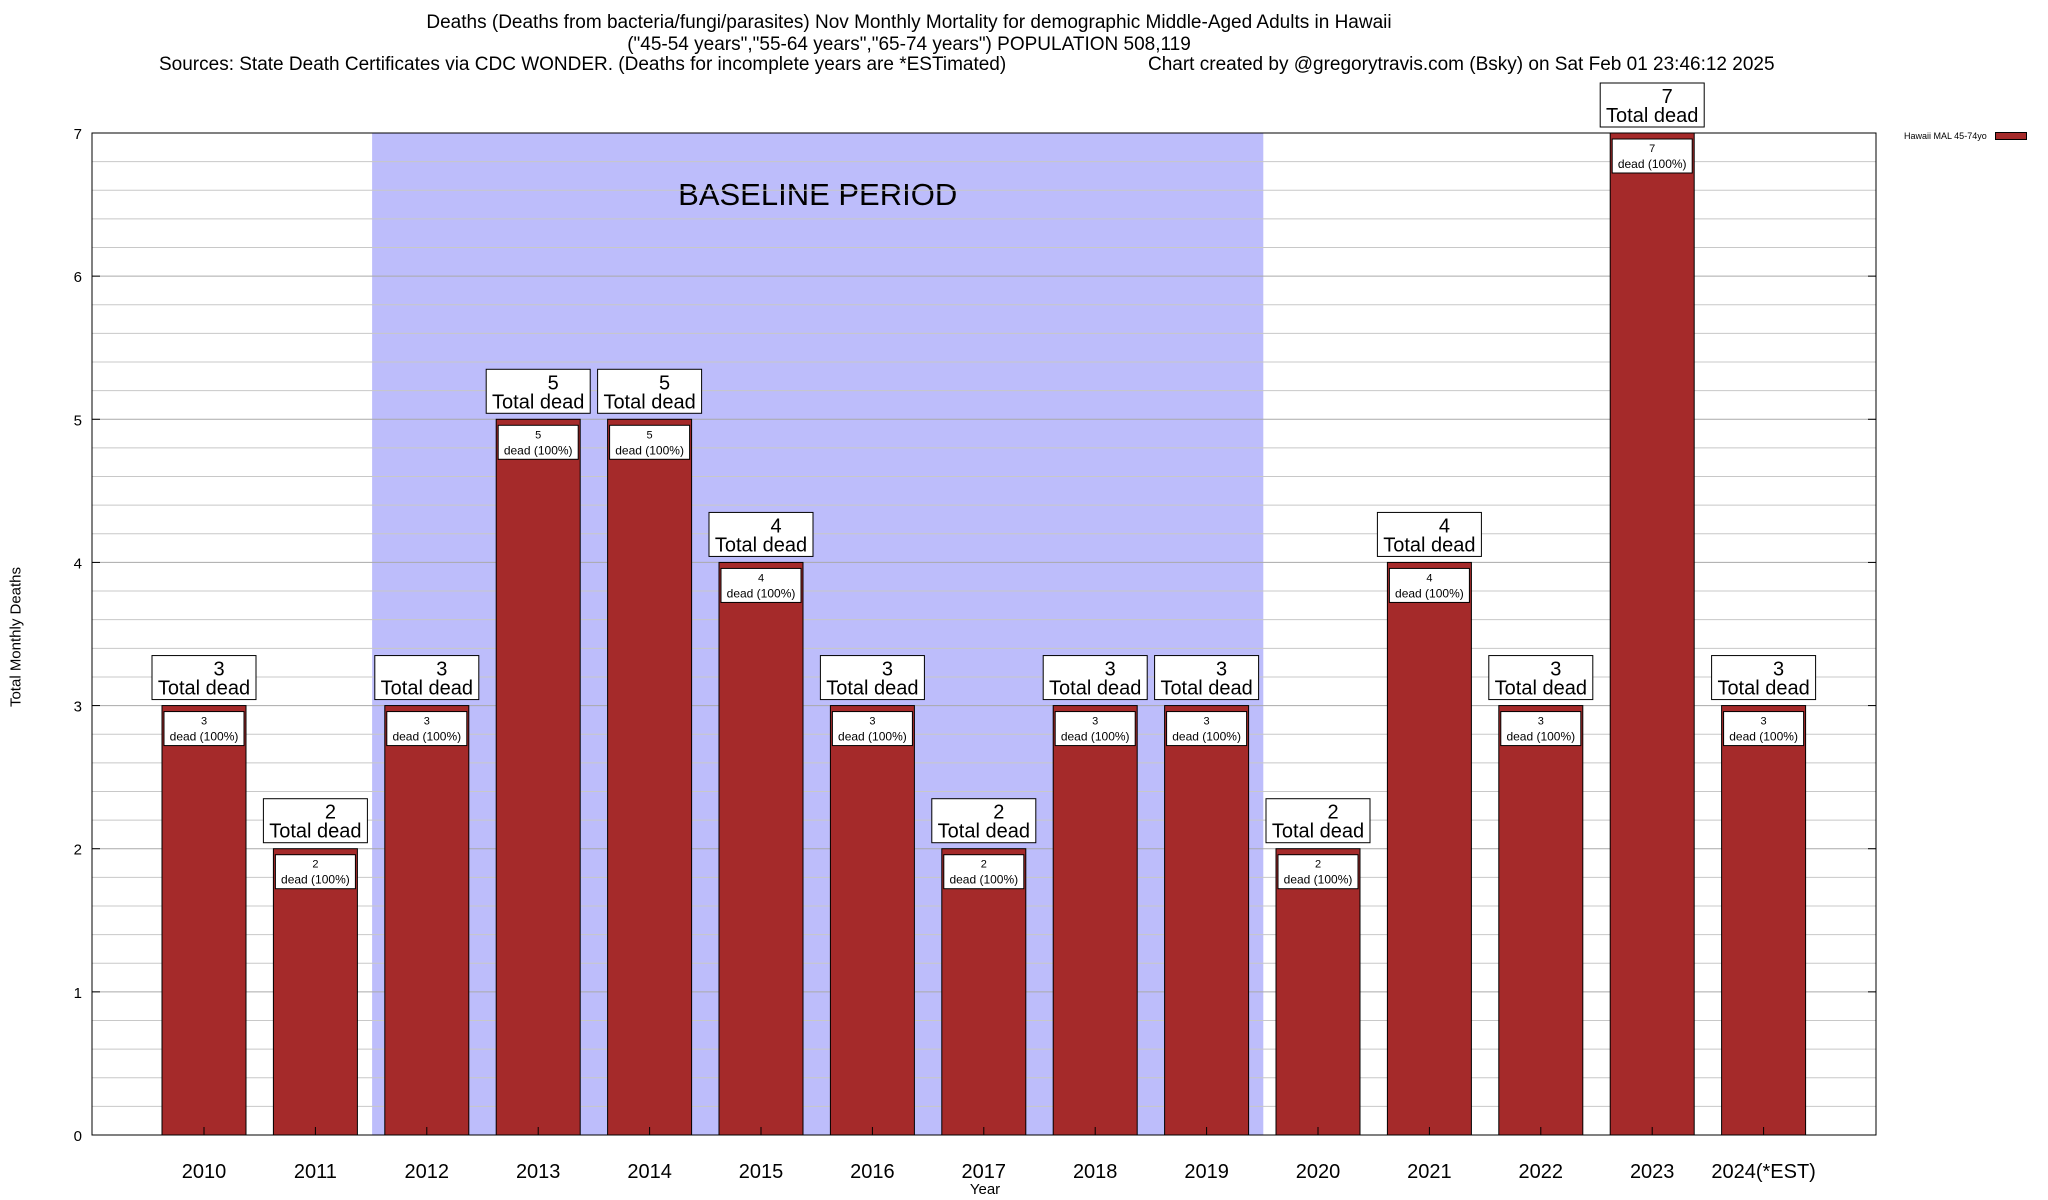 This screenshot has height=1200, width=2048. What do you see at coordinates (1206, 1172) in the screenshot?
I see `x-tick-label: 2019` at bounding box center [1206, 1172].